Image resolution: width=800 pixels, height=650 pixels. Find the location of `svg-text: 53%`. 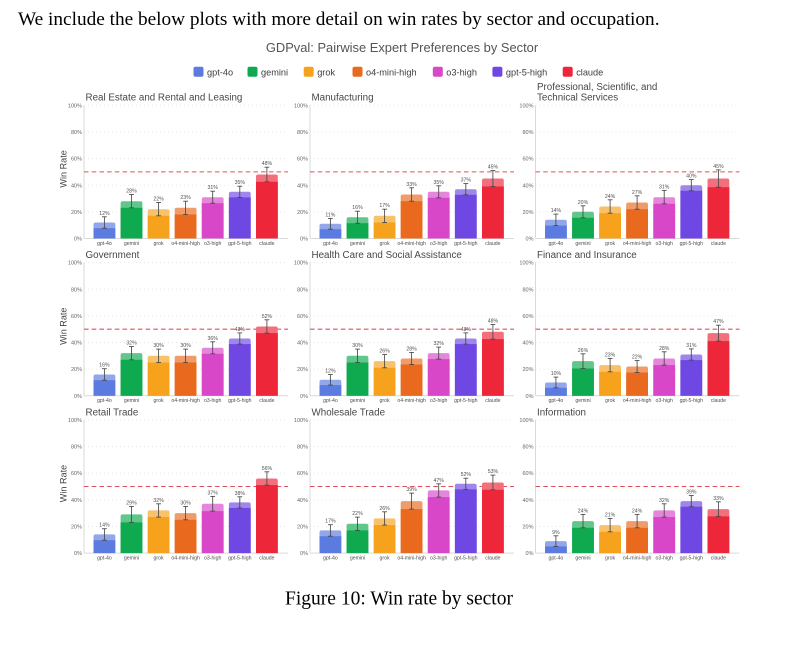

svg-text: 53% is located at coordinates (493, 472).